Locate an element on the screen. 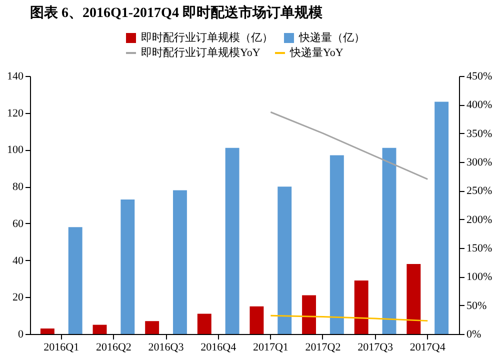  y2-tick-label: 200% is located at coordinates (479, 220).